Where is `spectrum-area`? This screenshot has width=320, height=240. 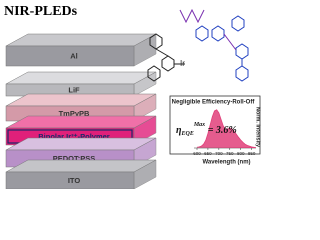 spectrum-area is located at coordinates (226, 129).